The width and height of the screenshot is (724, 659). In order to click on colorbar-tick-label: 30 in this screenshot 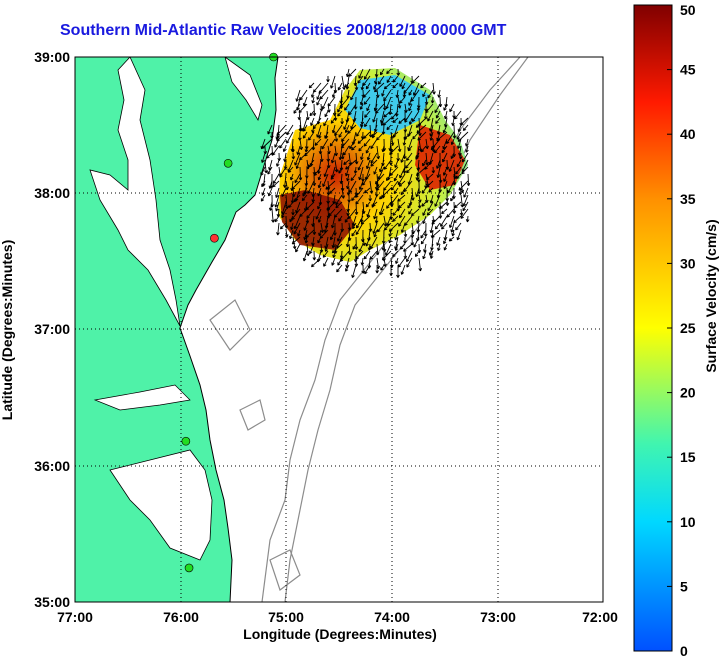, I will do `click(688, 263)`.